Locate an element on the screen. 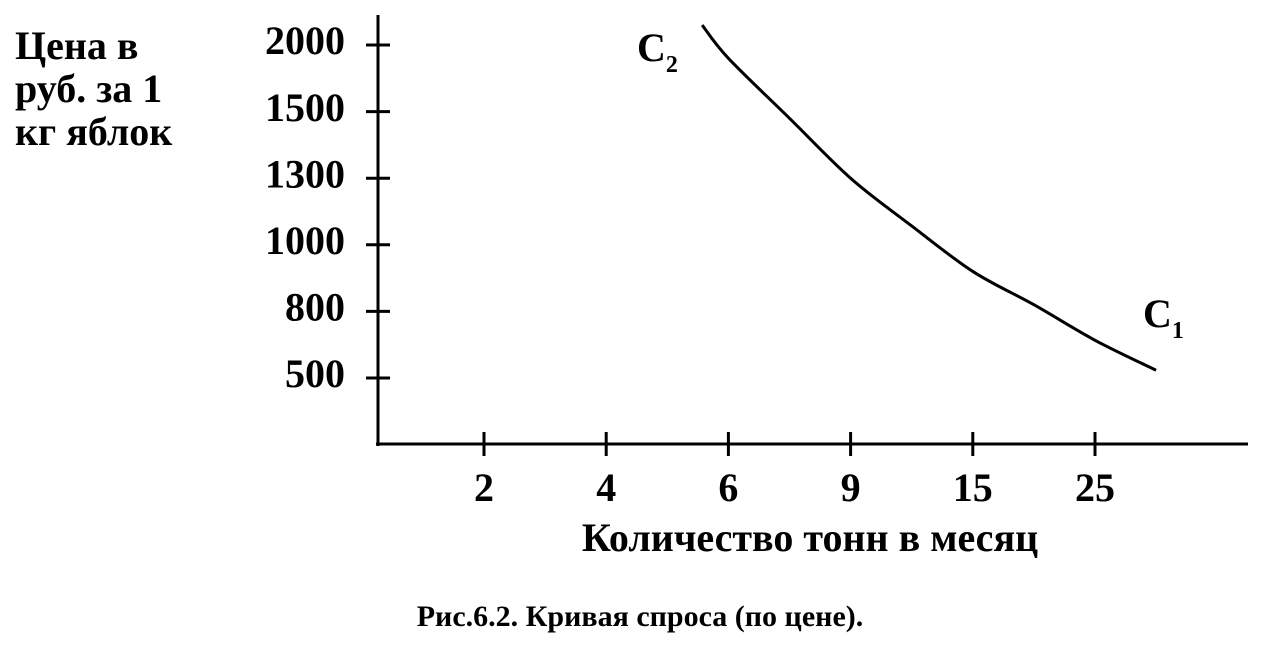 The image size is (1274, 646). y-axis-title: руб. за 1 is located at coordinates (88, 88).